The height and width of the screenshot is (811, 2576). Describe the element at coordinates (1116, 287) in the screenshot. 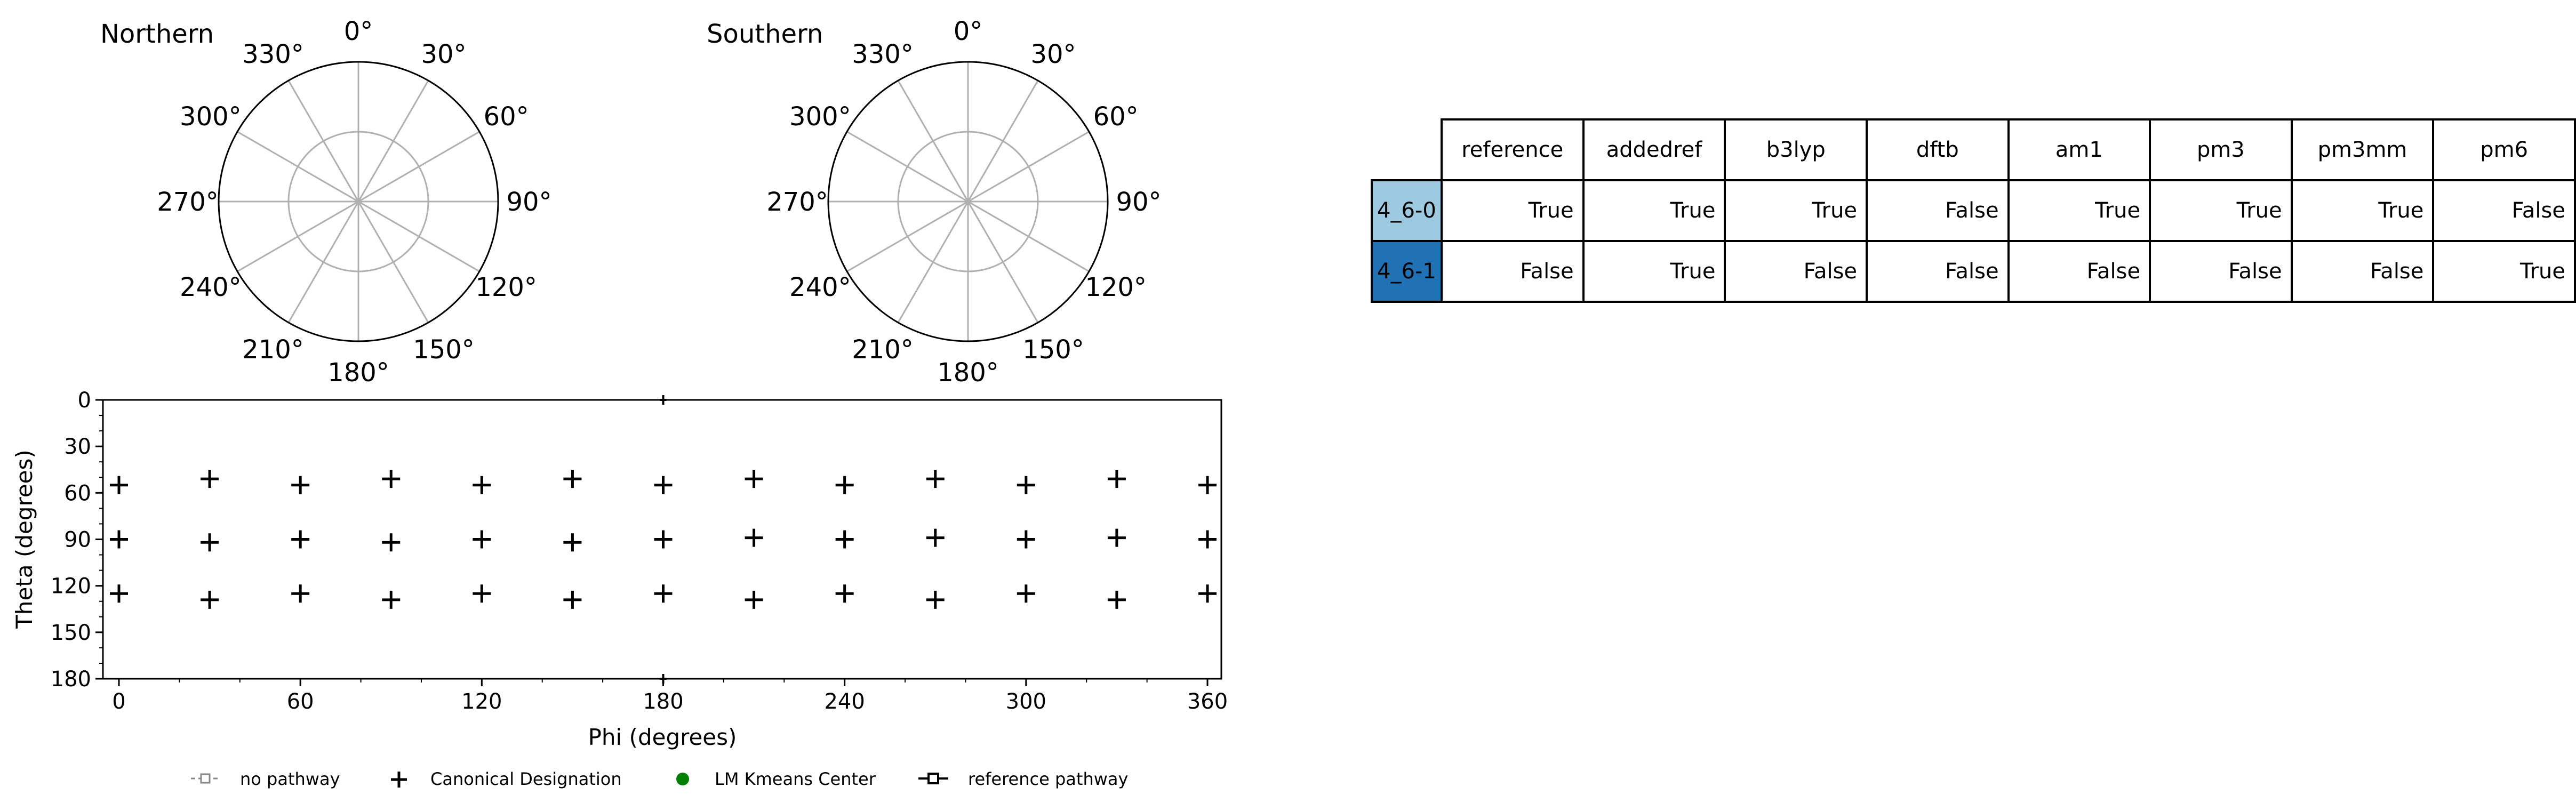

I see `polar-angle-label: 120°` at that location.